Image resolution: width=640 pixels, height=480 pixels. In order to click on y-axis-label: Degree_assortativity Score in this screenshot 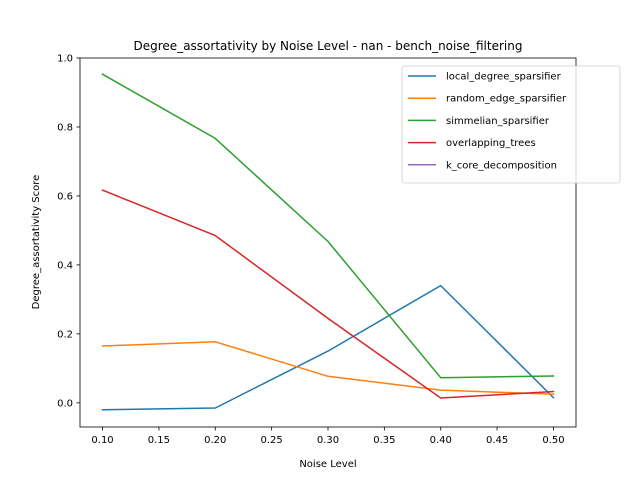, I will do `click(36, 242)`.